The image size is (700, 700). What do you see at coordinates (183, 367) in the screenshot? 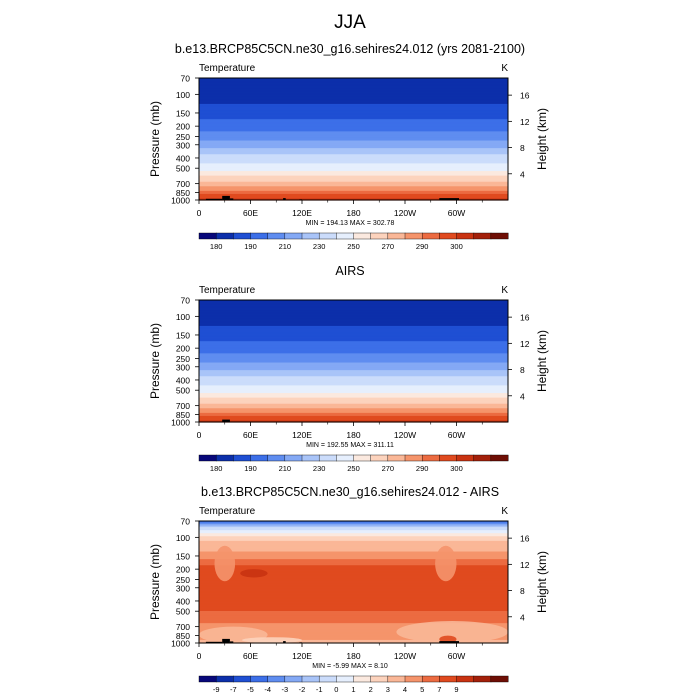
I see `y-tick-label: 300` at bounding box center [183, 367].